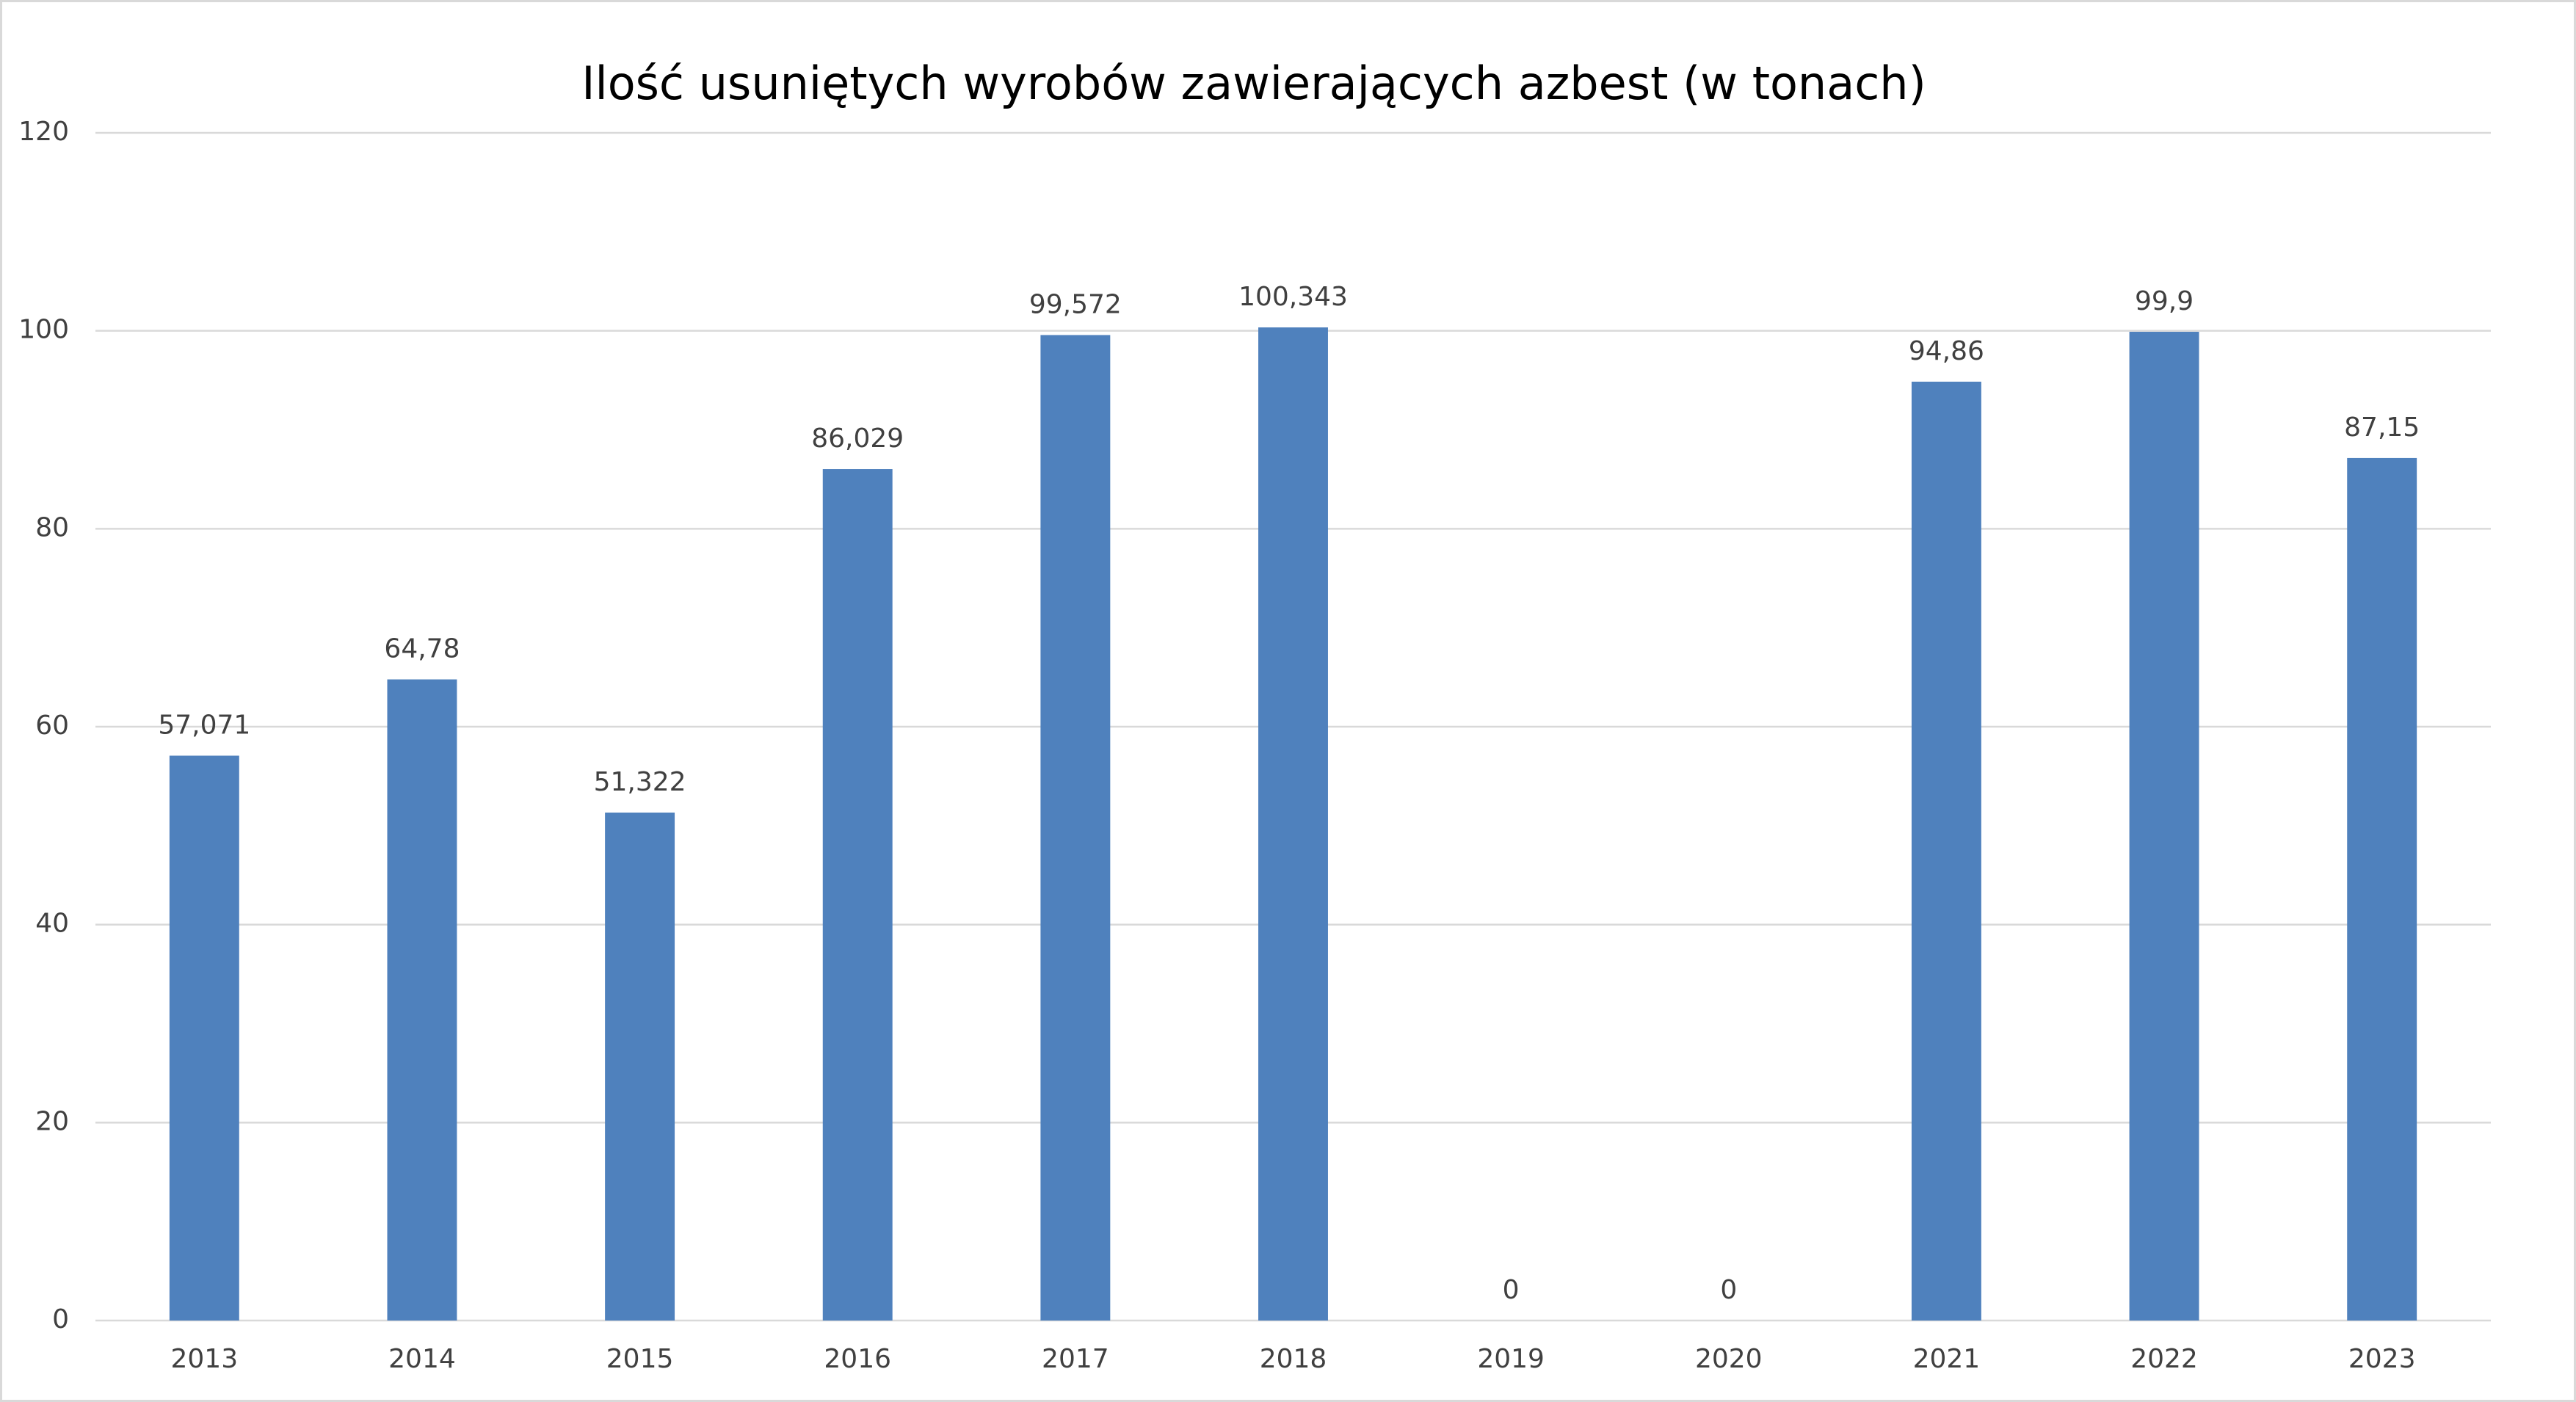 The height and width of the screenshot is (1402, 2576). I want to click on x-tick-label: 2014, so click(422, 1359).